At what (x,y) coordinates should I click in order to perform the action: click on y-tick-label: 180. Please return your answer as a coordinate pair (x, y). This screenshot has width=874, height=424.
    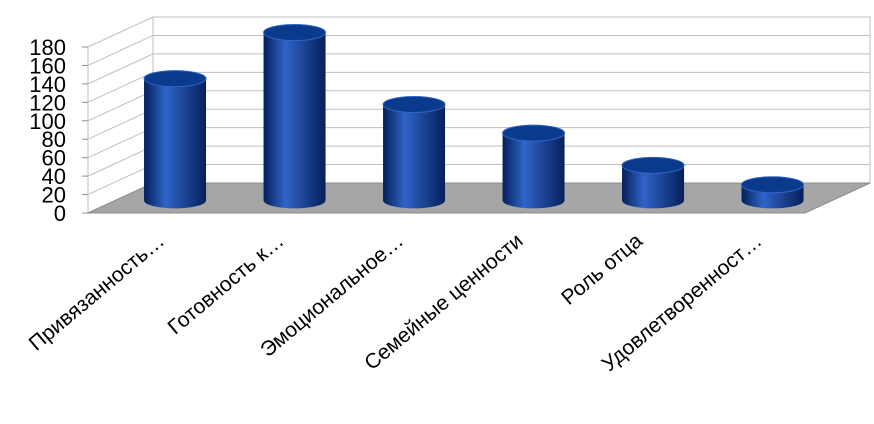
    Looking at the image, I should click on (47, 47).